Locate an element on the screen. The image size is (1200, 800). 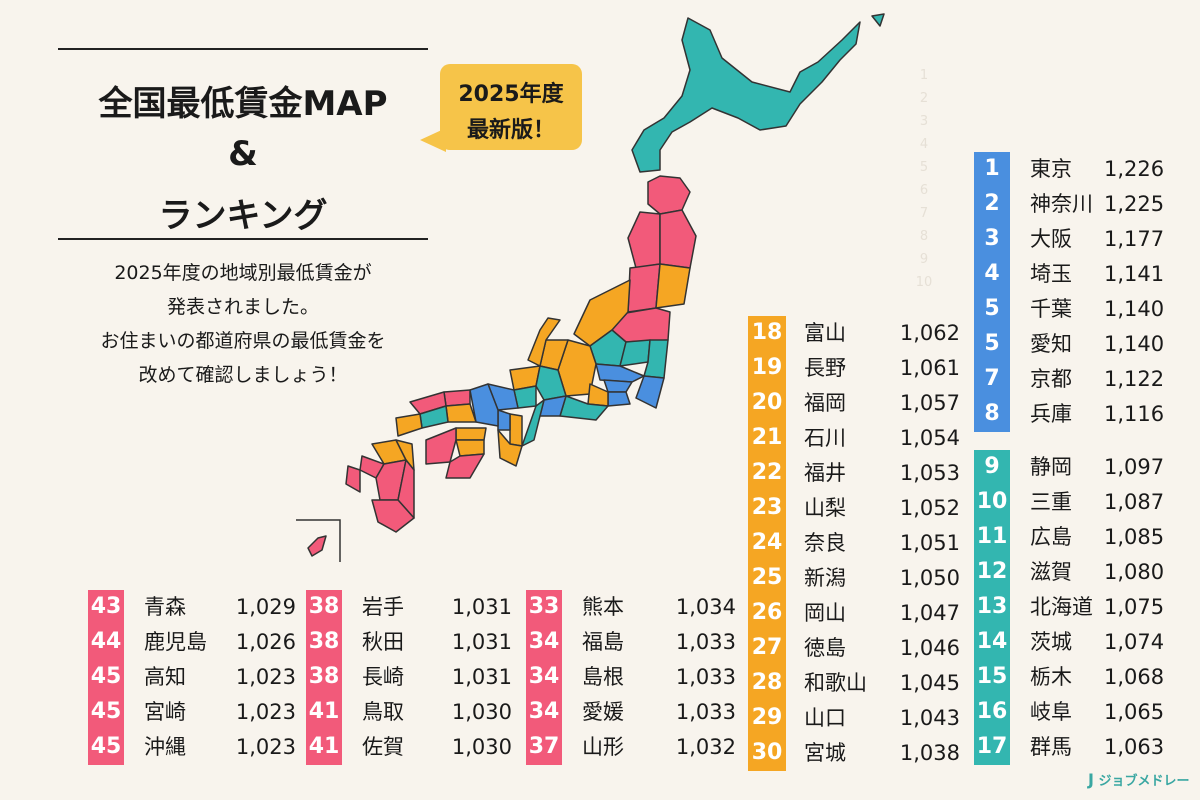
rank-number: 5 is located at coordinates (992, 308).